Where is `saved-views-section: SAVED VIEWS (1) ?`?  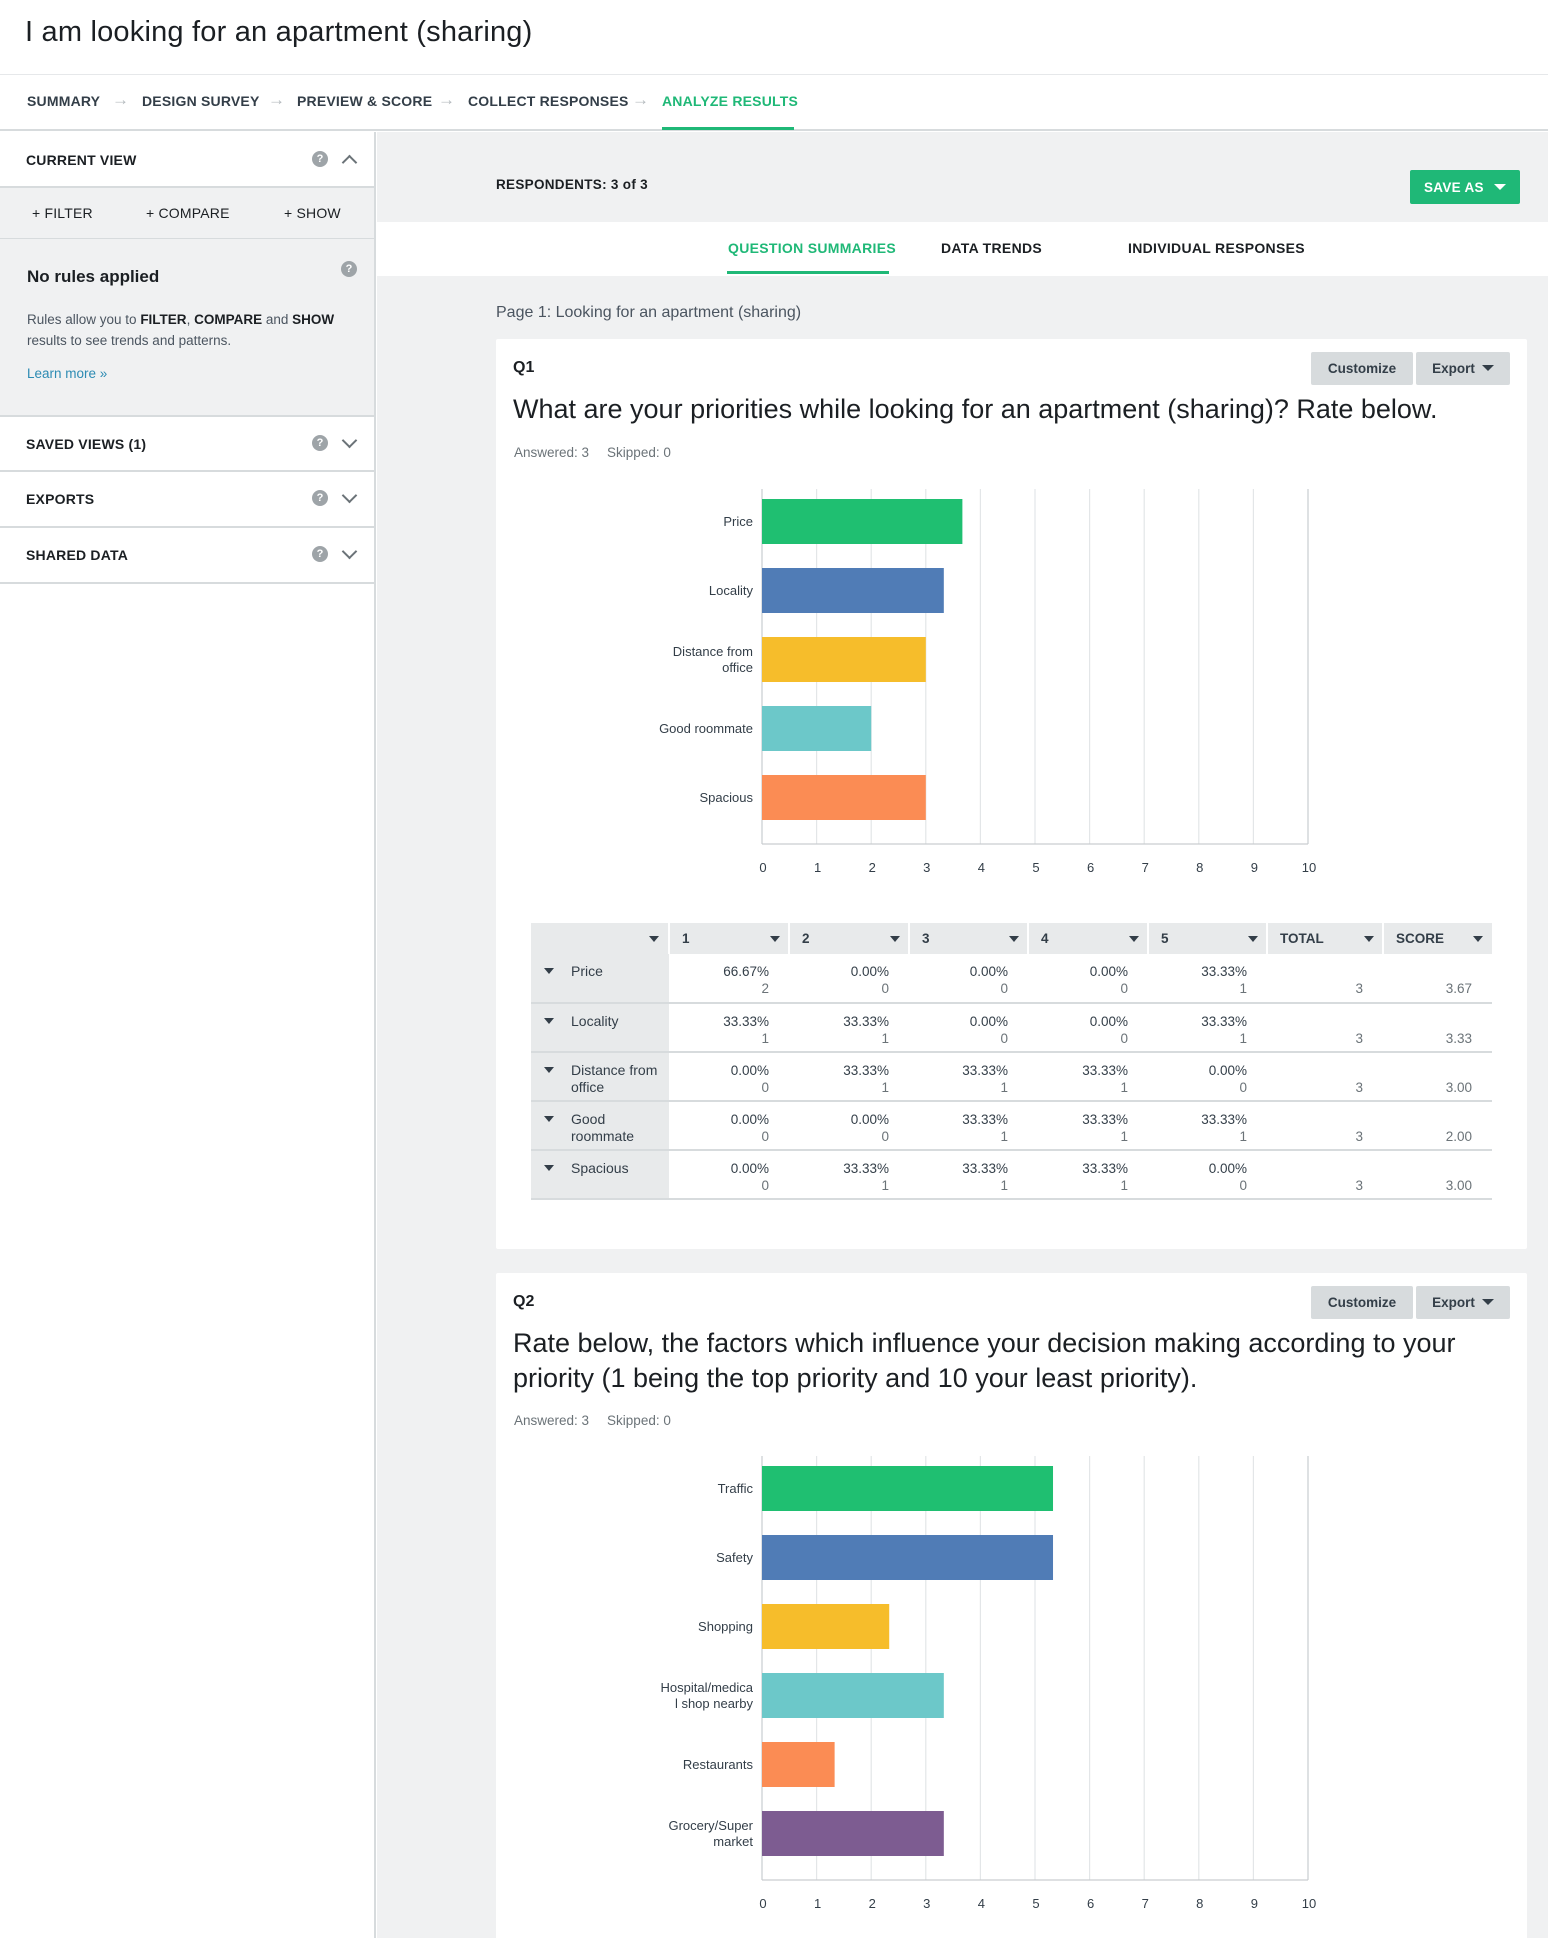
saved-views-section: SAVED VIEWS (1) ? is located at coordinates (187, 443).